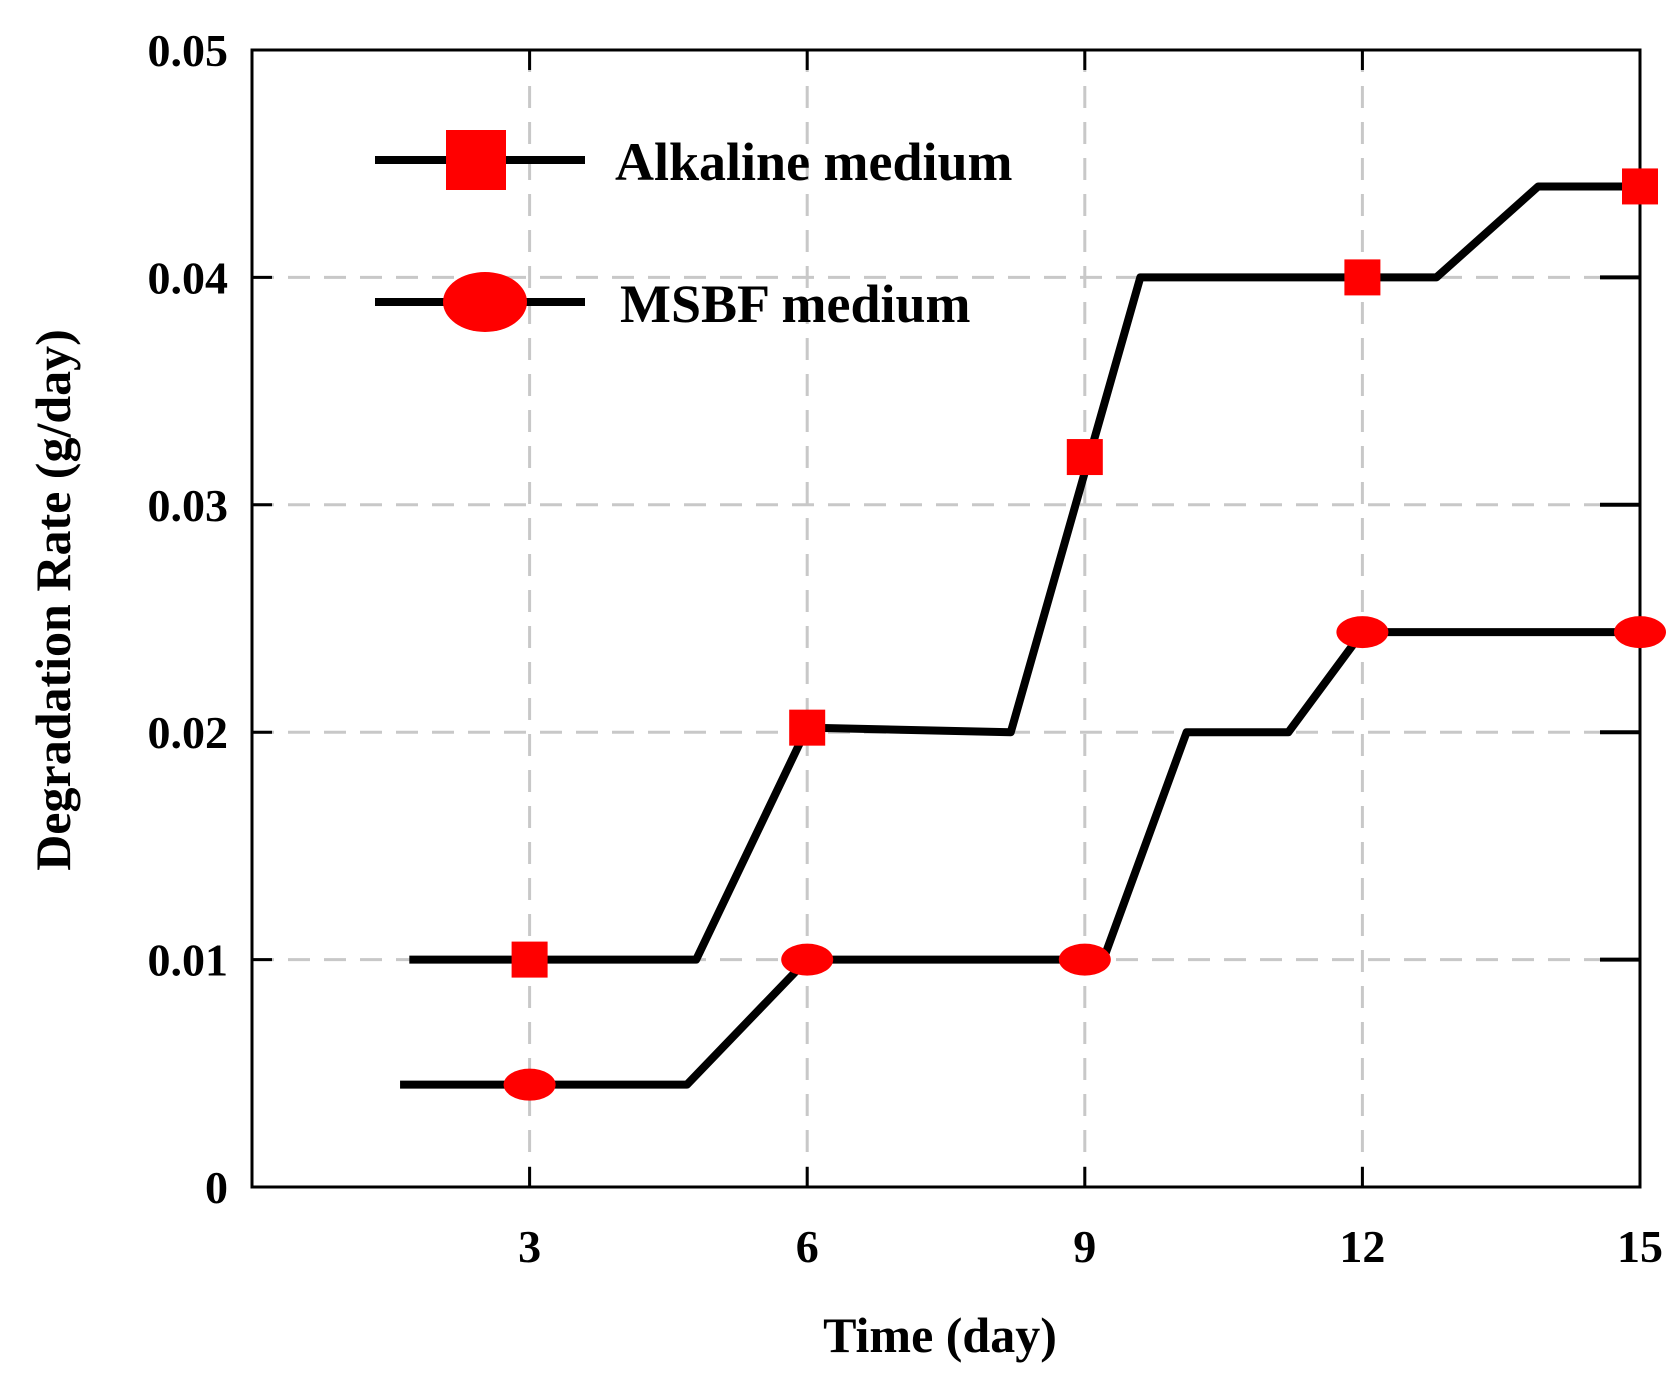 The width and height of the screenshot is (1678, 1378). I want to click on y-tick-label: 0.02, so click(188, 732).